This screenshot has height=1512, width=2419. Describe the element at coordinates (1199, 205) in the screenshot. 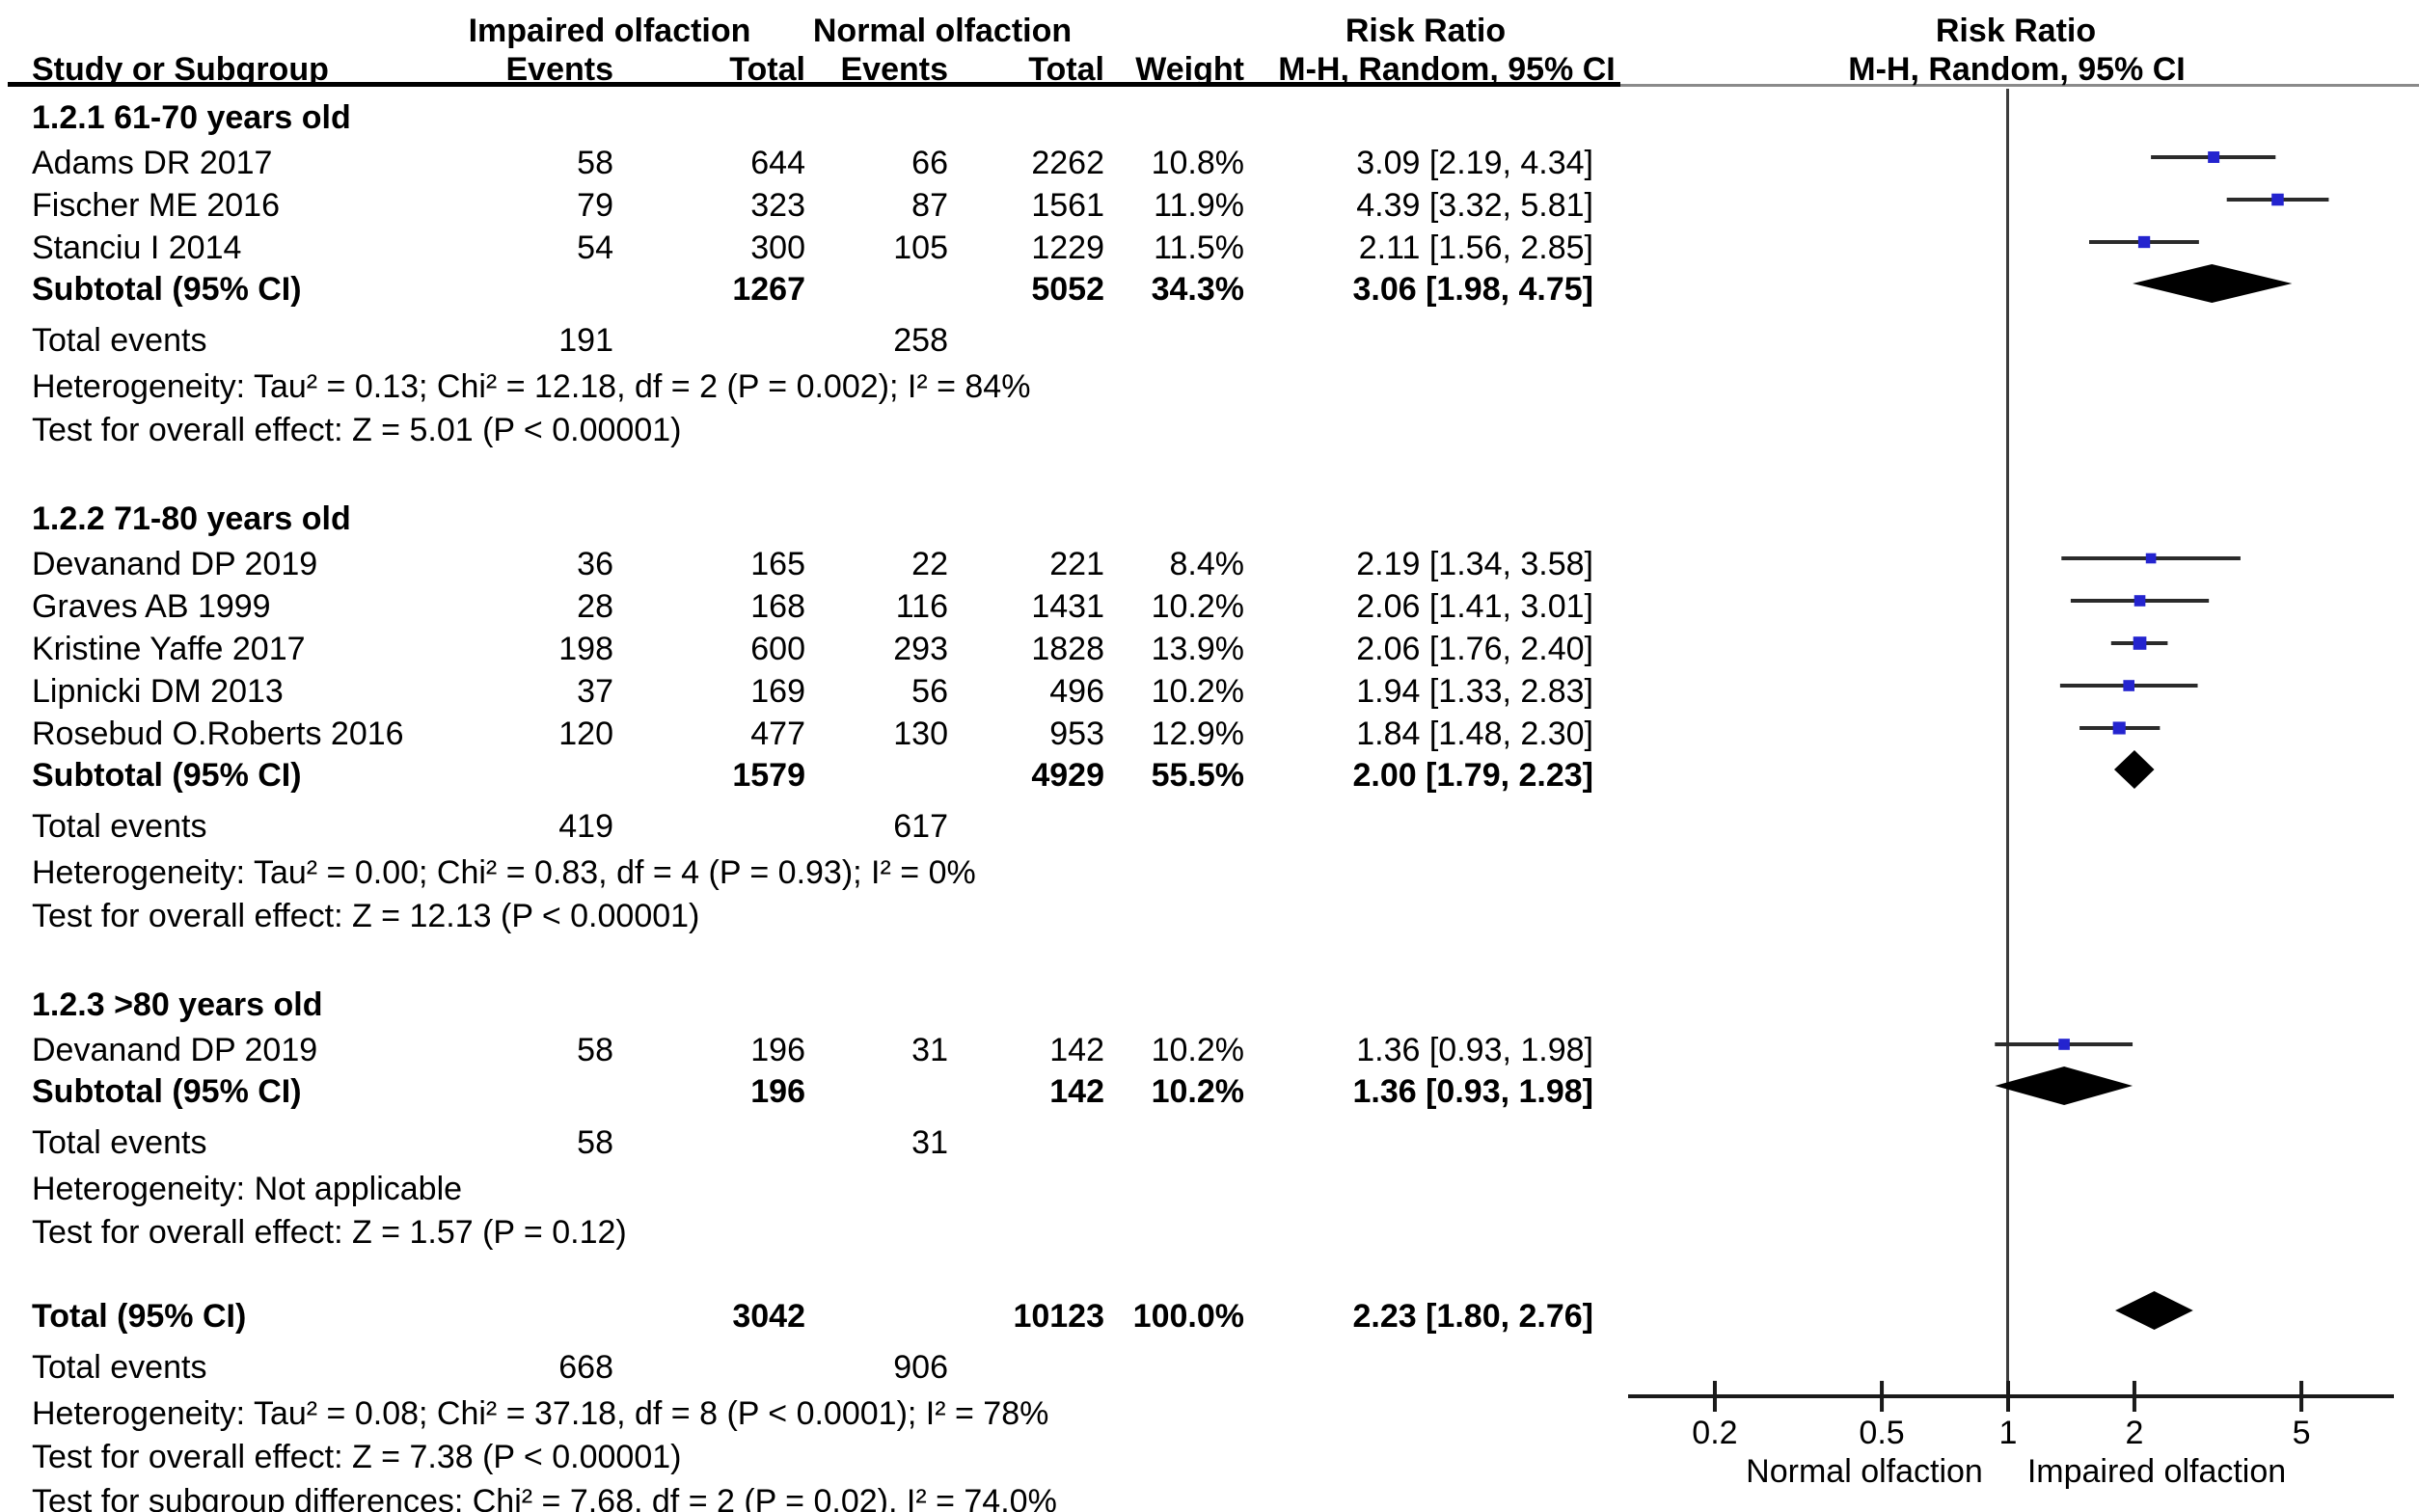

I see `study-weight: 11.9%` at that location.